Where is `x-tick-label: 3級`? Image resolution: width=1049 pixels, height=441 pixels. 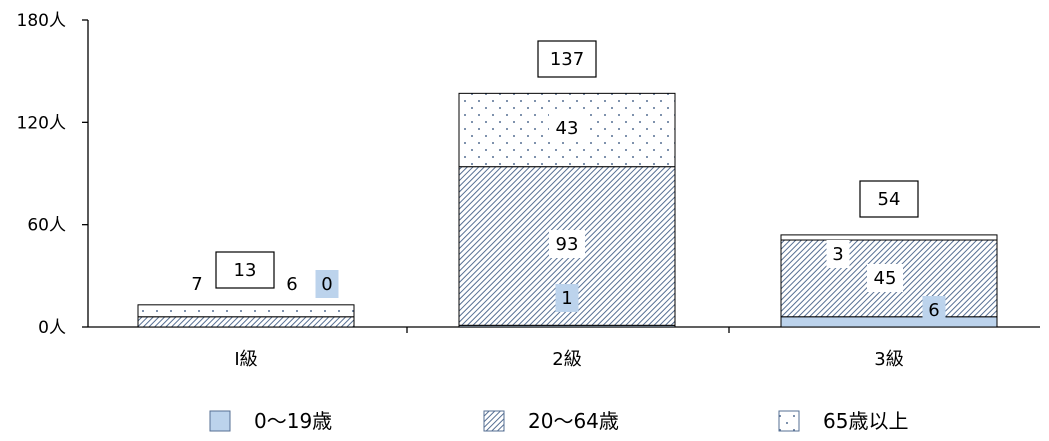 x-tick-label: 3級 is located at coordinates (888, 359).